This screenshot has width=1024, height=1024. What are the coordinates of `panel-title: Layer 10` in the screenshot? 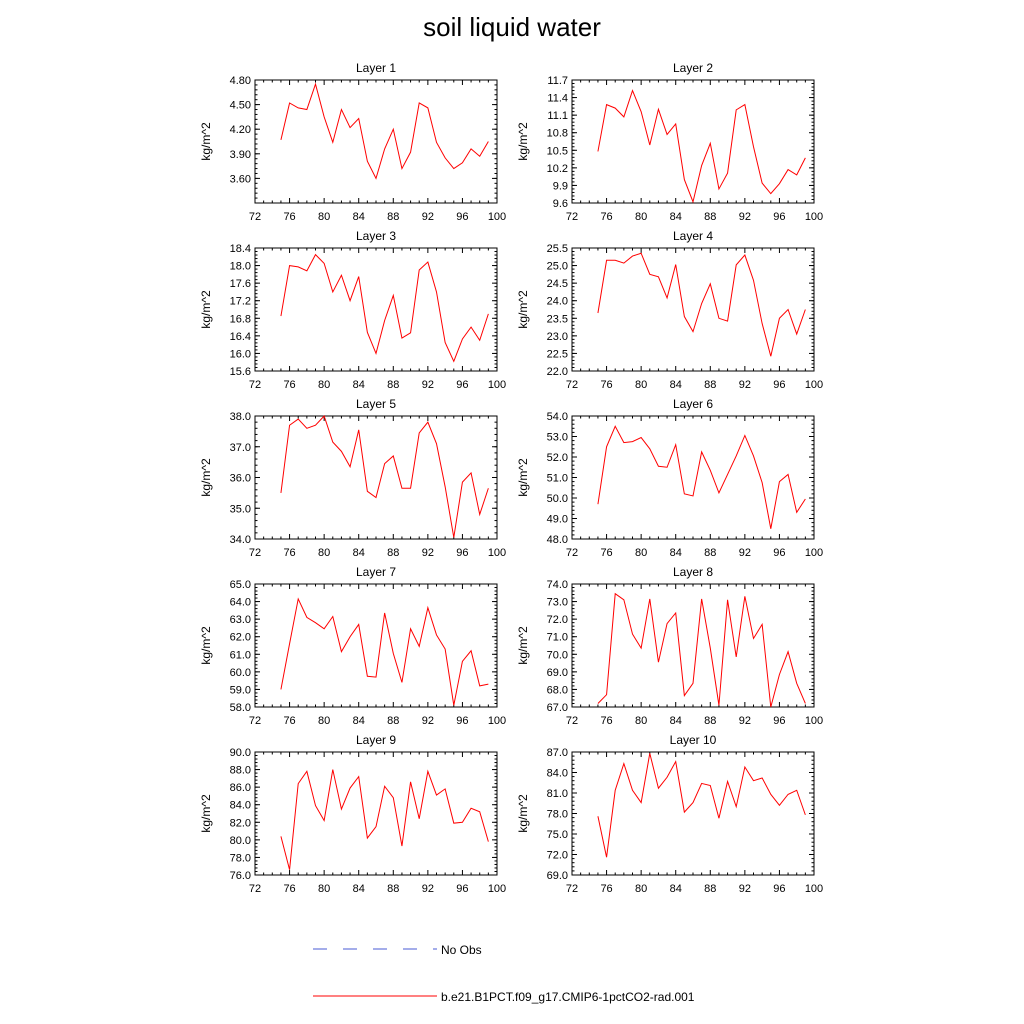 It's located at (693, 740).